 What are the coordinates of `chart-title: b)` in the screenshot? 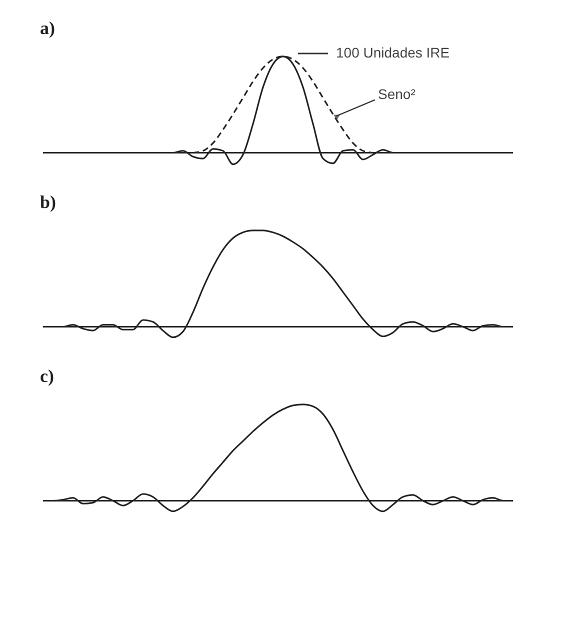 It's located at (48, 202).